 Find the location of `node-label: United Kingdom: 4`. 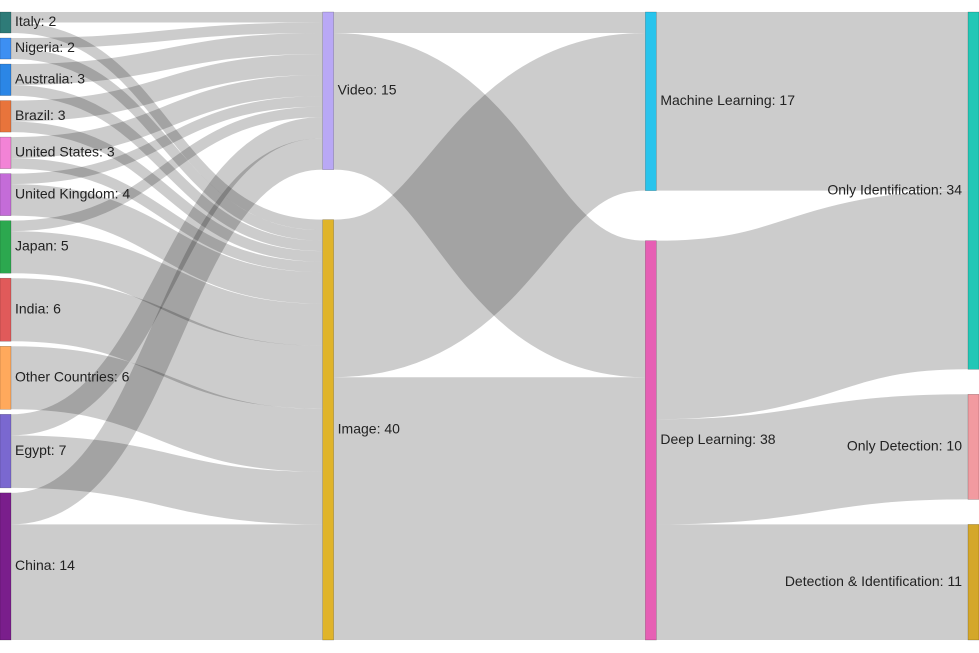

node-label: United Kingdom: 4 is located at coordinates (72, 193).